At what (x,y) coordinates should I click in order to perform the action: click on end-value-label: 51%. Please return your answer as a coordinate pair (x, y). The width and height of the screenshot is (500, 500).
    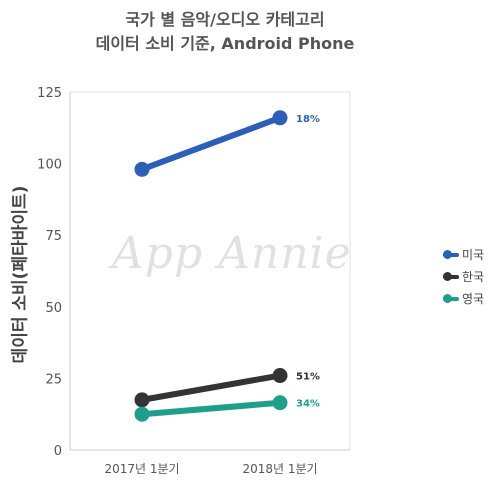
    Looking at the image, I should click on (308, 377).